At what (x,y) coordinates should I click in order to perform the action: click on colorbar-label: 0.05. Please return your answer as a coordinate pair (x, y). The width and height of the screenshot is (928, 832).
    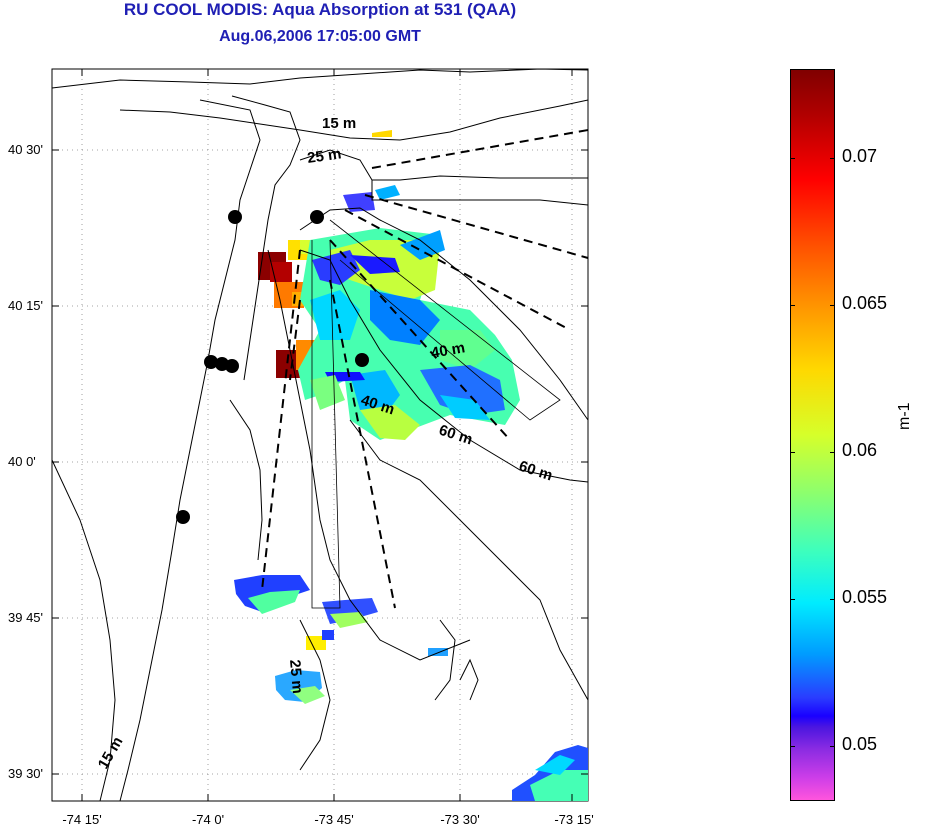
    Looking at the image, I should click on (860, 744).